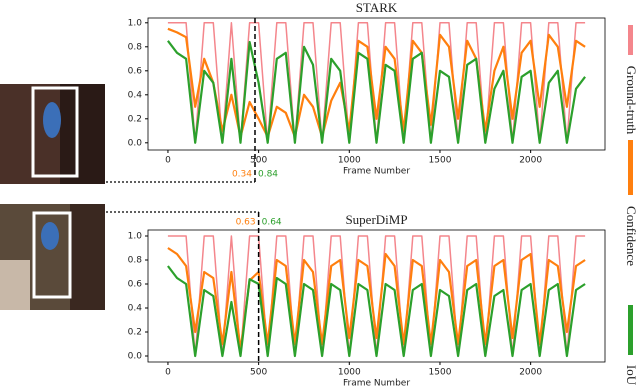 The image size is (640, 388). I want to click on legend-label: IoU, so click(631, 375).